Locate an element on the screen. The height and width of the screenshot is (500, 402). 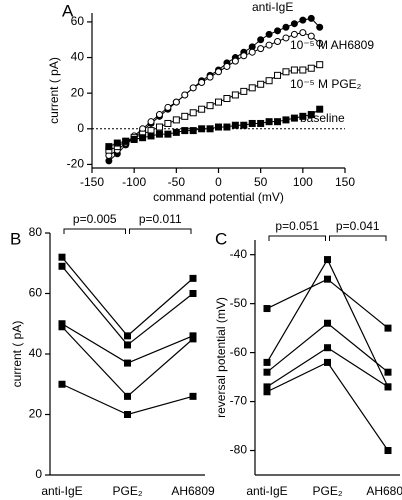
bracket is located at coordinates (94, 231).